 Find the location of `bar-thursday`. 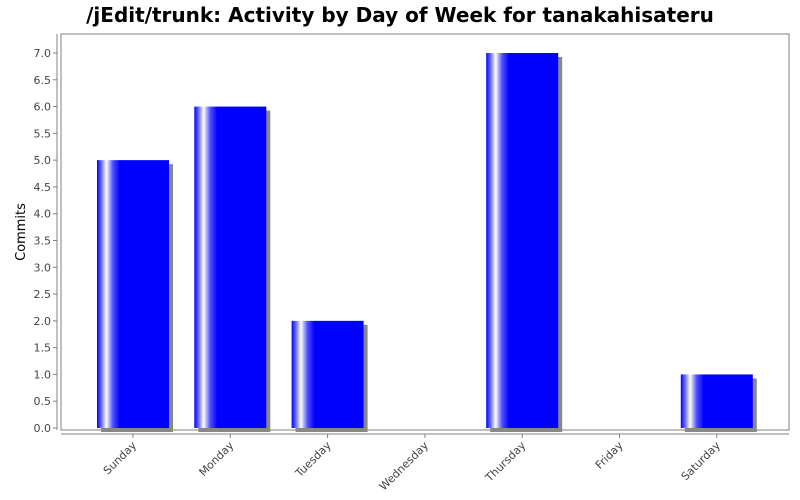

bar-thursday is located at coordinates (522, 240).